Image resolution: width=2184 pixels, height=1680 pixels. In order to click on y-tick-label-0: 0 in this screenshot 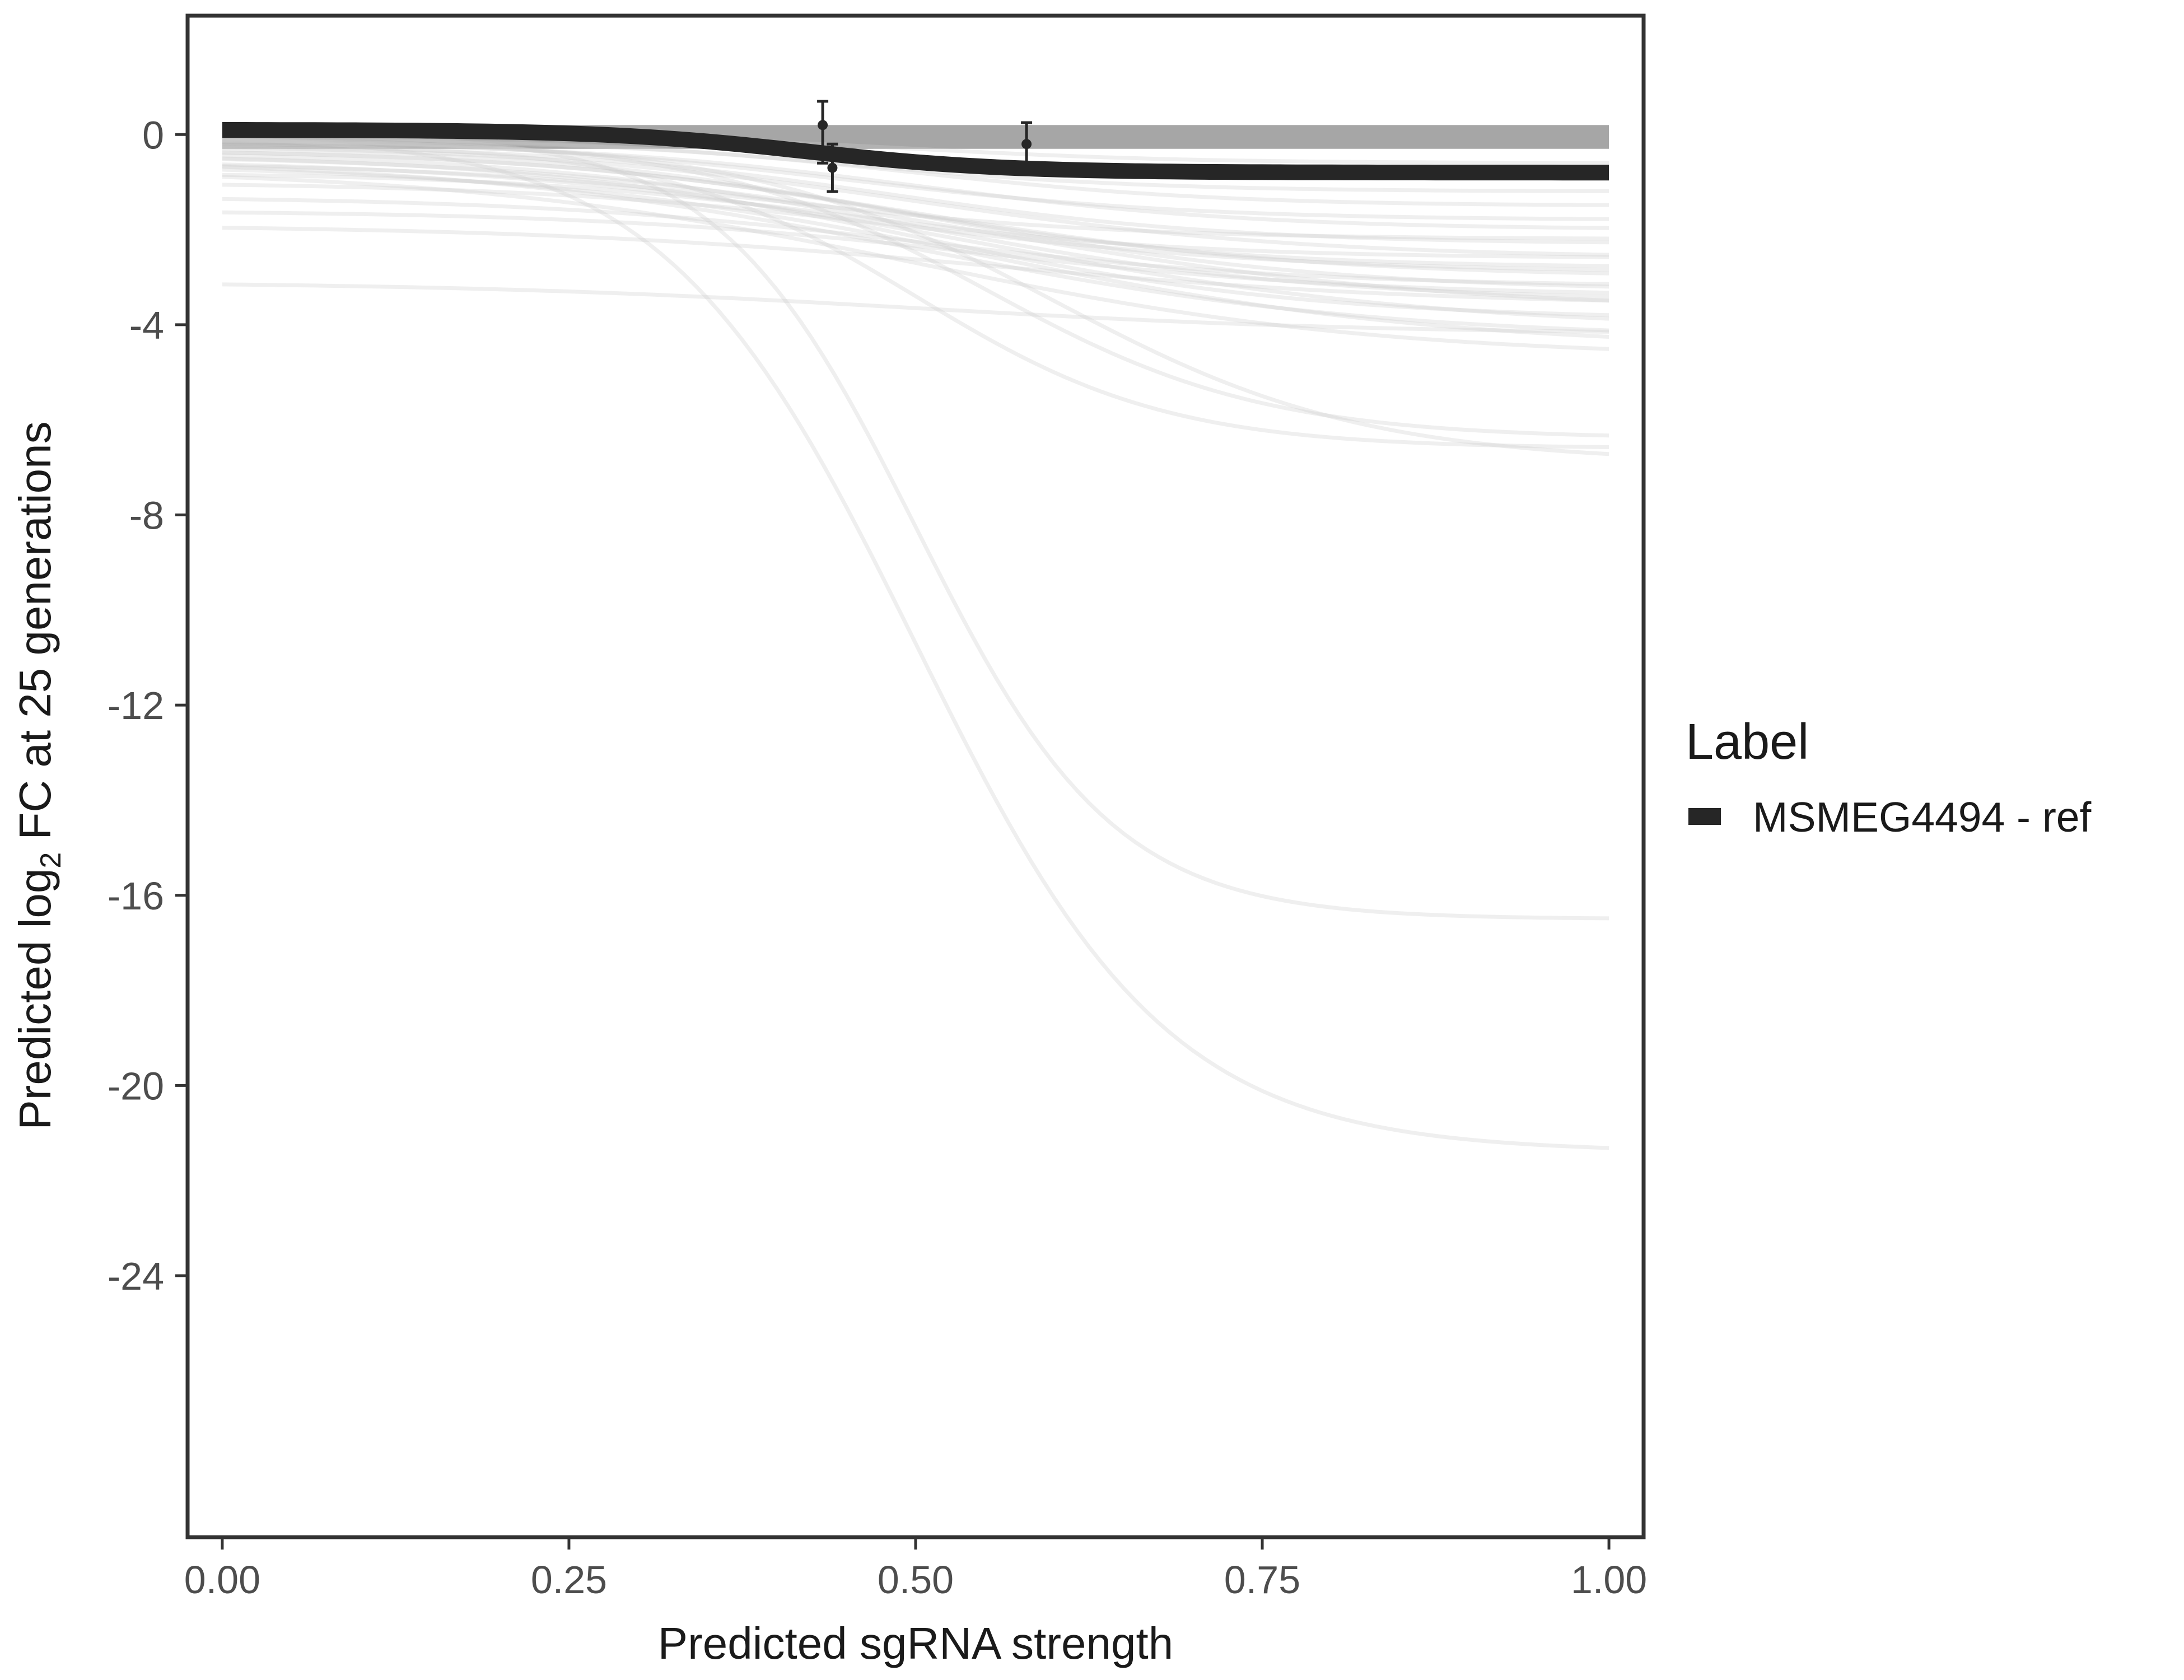, I will do `click(153, 135)`.